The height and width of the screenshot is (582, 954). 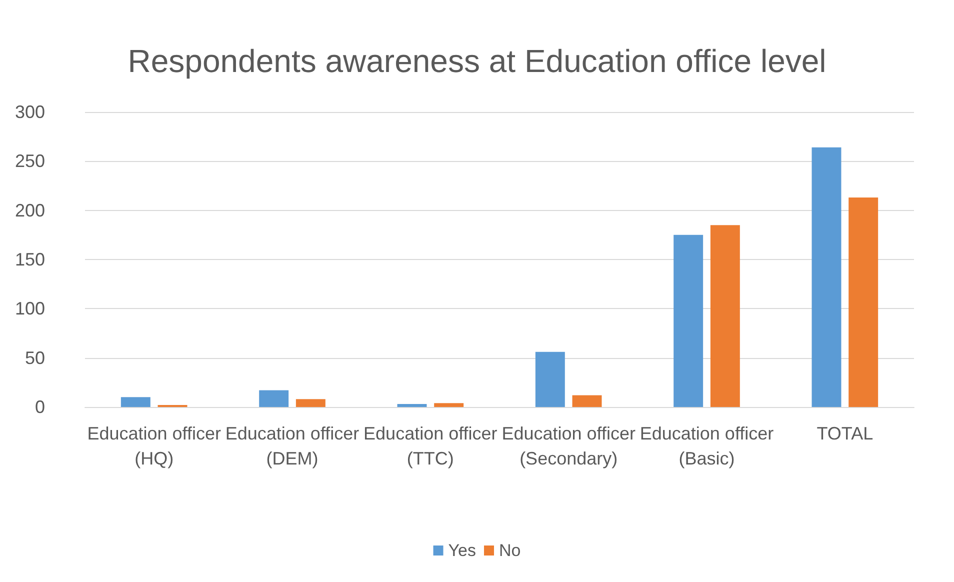 I want to click on legend-label: No, so click(x=510, y=550).